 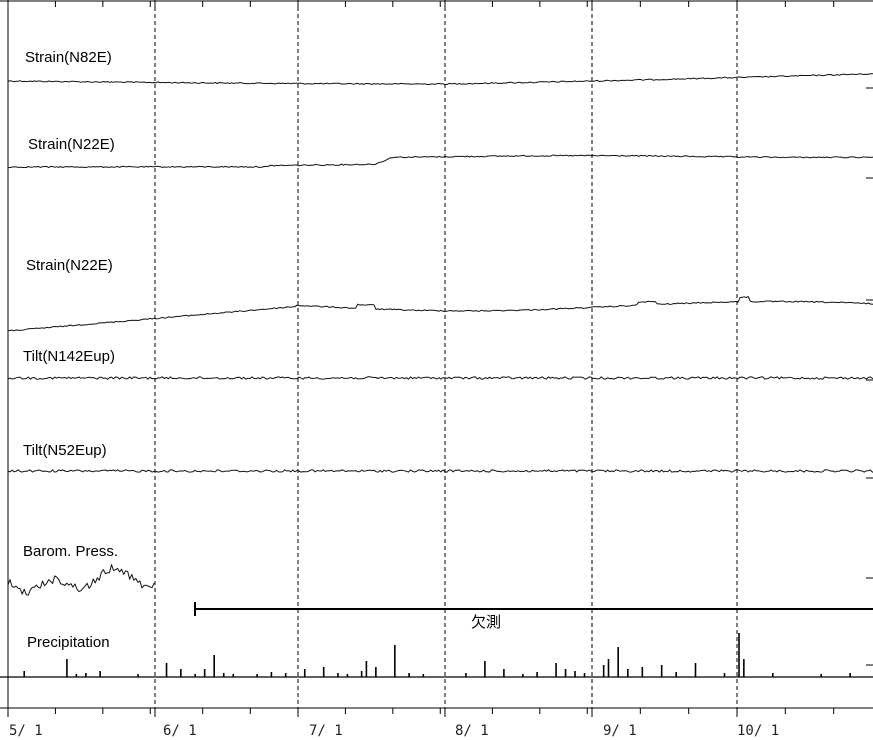 What do you see at coordinates (437, 655) in the screenshot?
I see `precipitation-bars` at bounding box center [437, 655].